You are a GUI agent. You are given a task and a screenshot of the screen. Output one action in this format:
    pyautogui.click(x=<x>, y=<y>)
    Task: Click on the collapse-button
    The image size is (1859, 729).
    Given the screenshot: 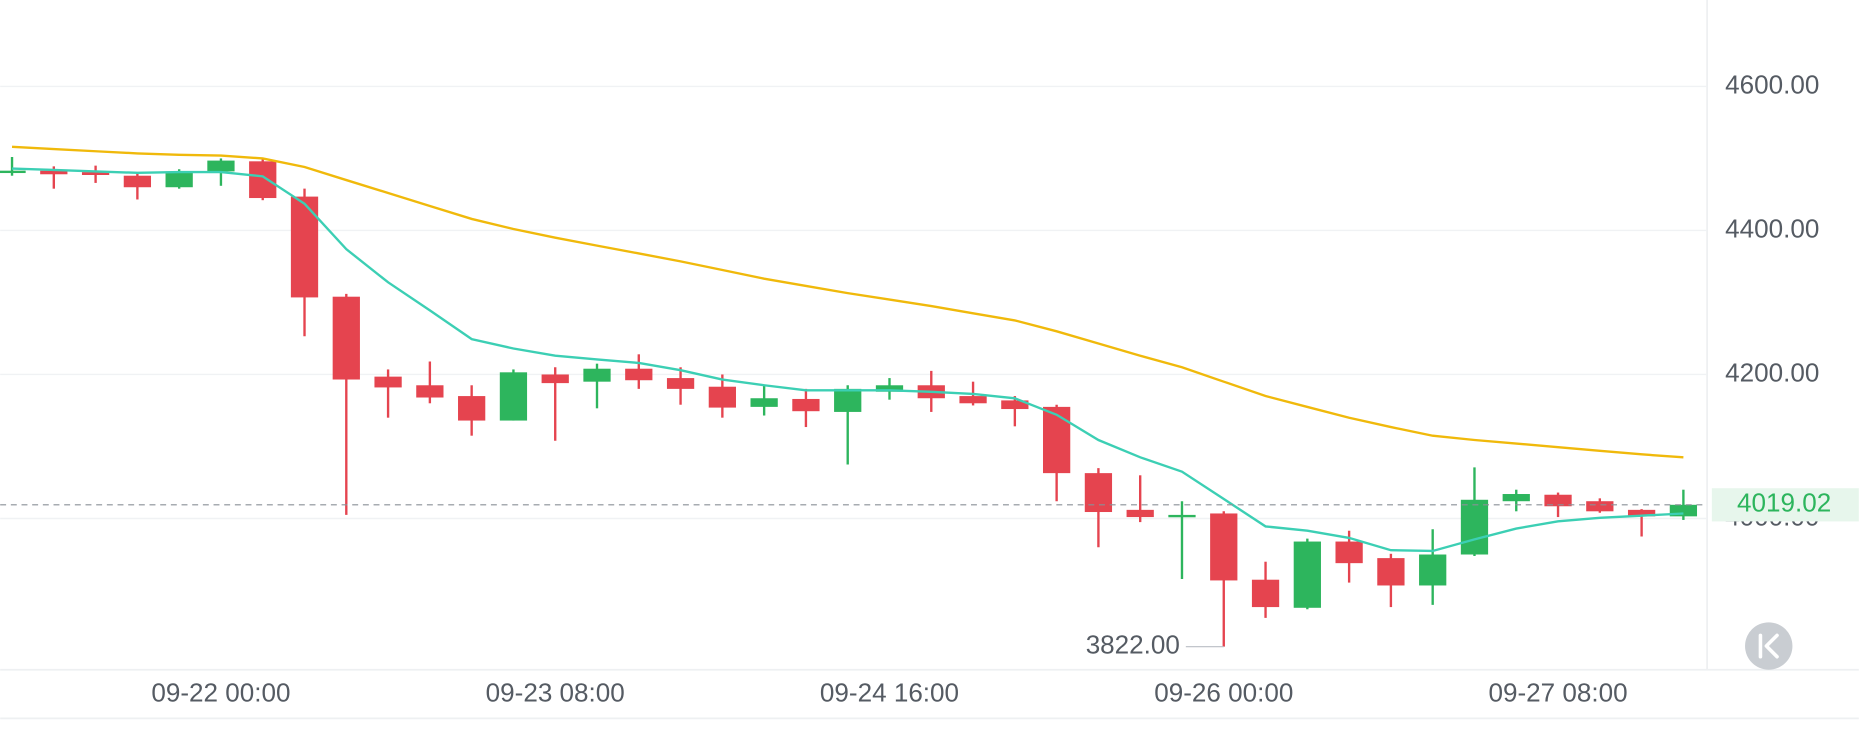 What is the action you would take?
    pyautogui.click(x=1769, y=646)
    